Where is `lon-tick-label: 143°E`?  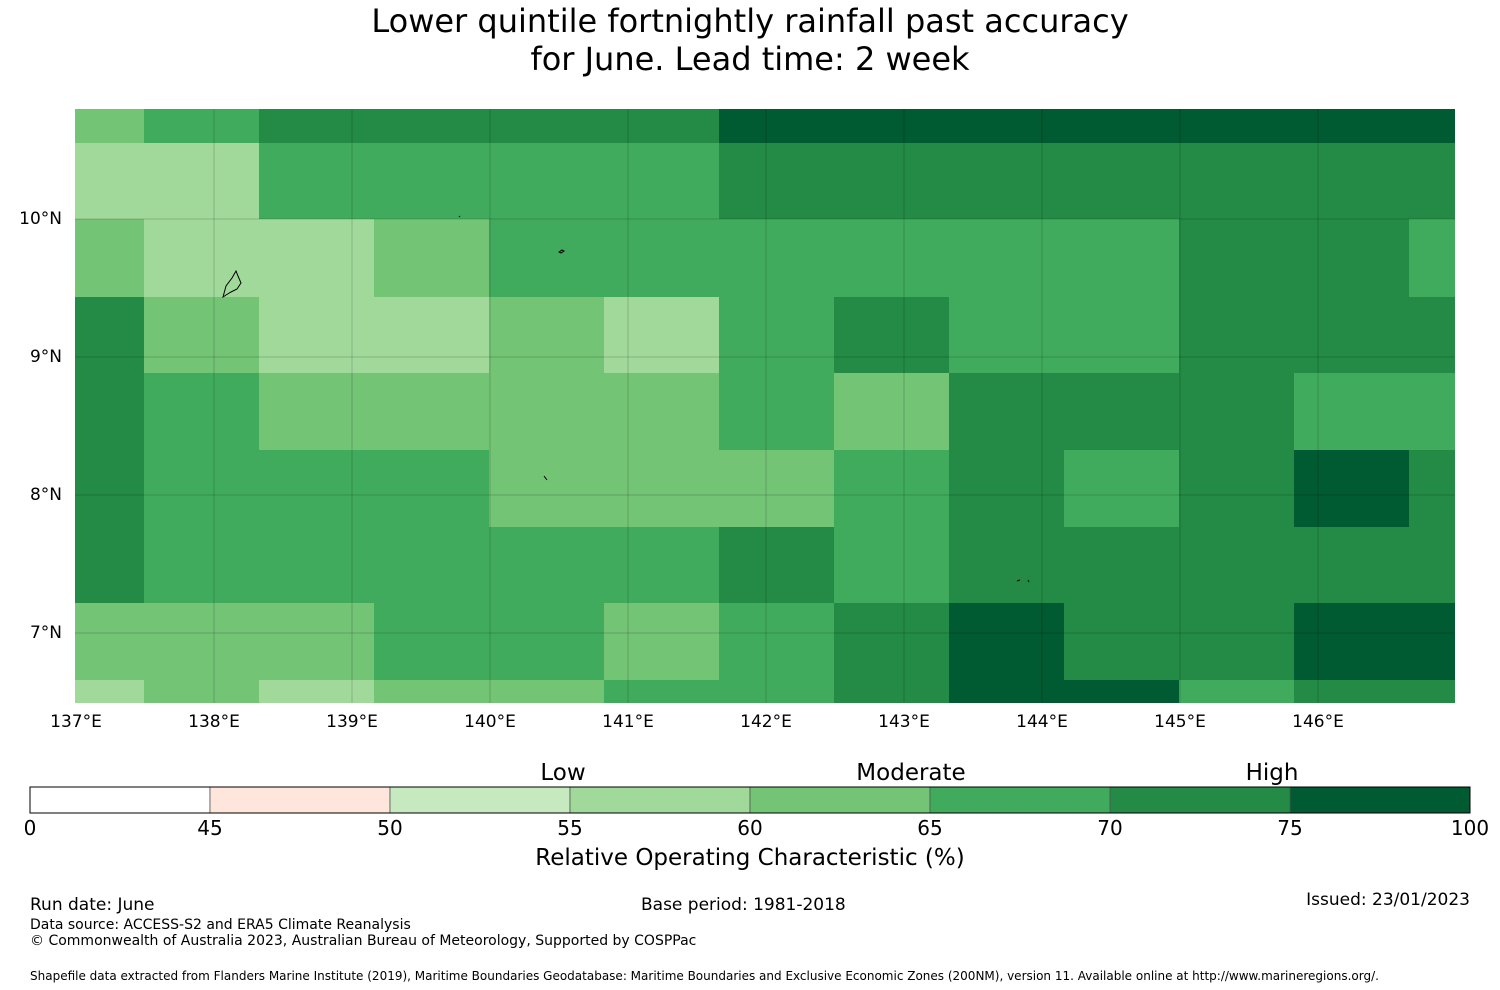
lon-tick-label: 143°E is located at coordinates (904, 722).